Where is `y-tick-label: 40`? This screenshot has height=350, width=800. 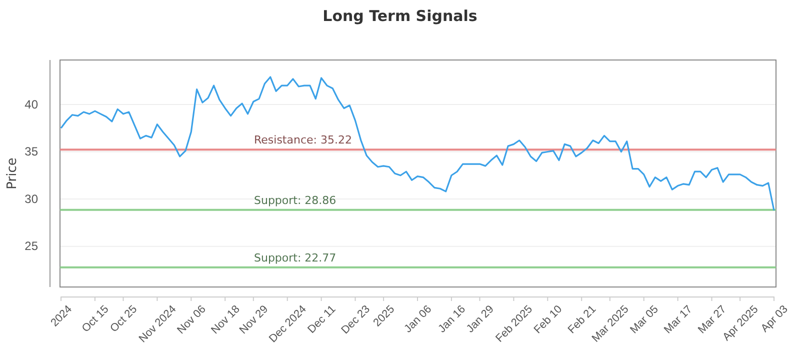
y-tick-label: 40 is located at coordinates (31, 104).